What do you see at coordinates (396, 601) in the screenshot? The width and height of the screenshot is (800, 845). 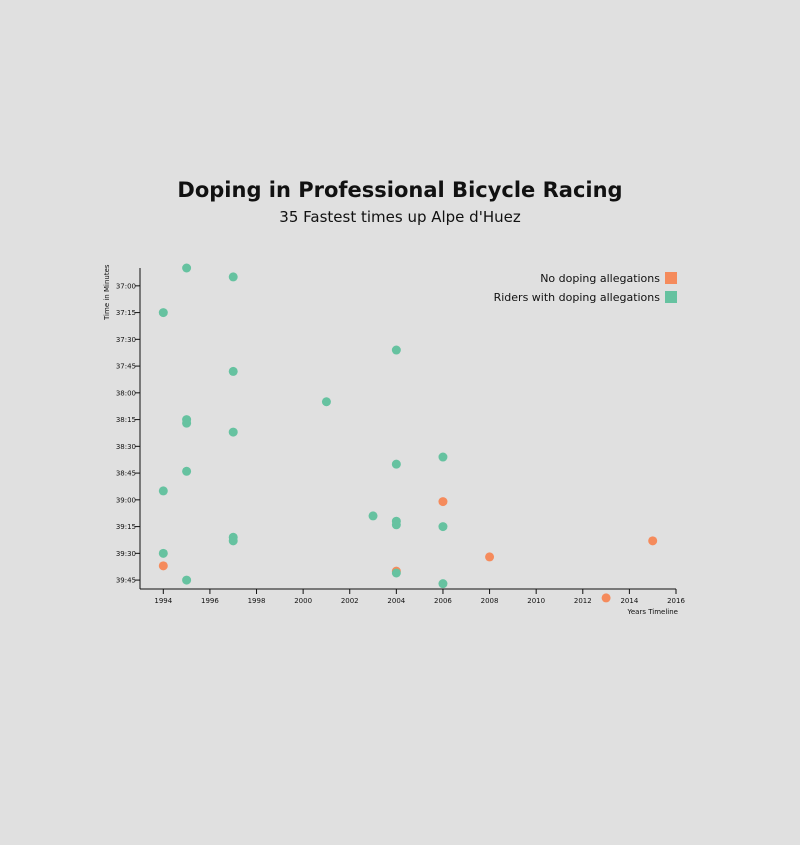 I see `x-tick-label: 2004` at bounding box center [396, 601].